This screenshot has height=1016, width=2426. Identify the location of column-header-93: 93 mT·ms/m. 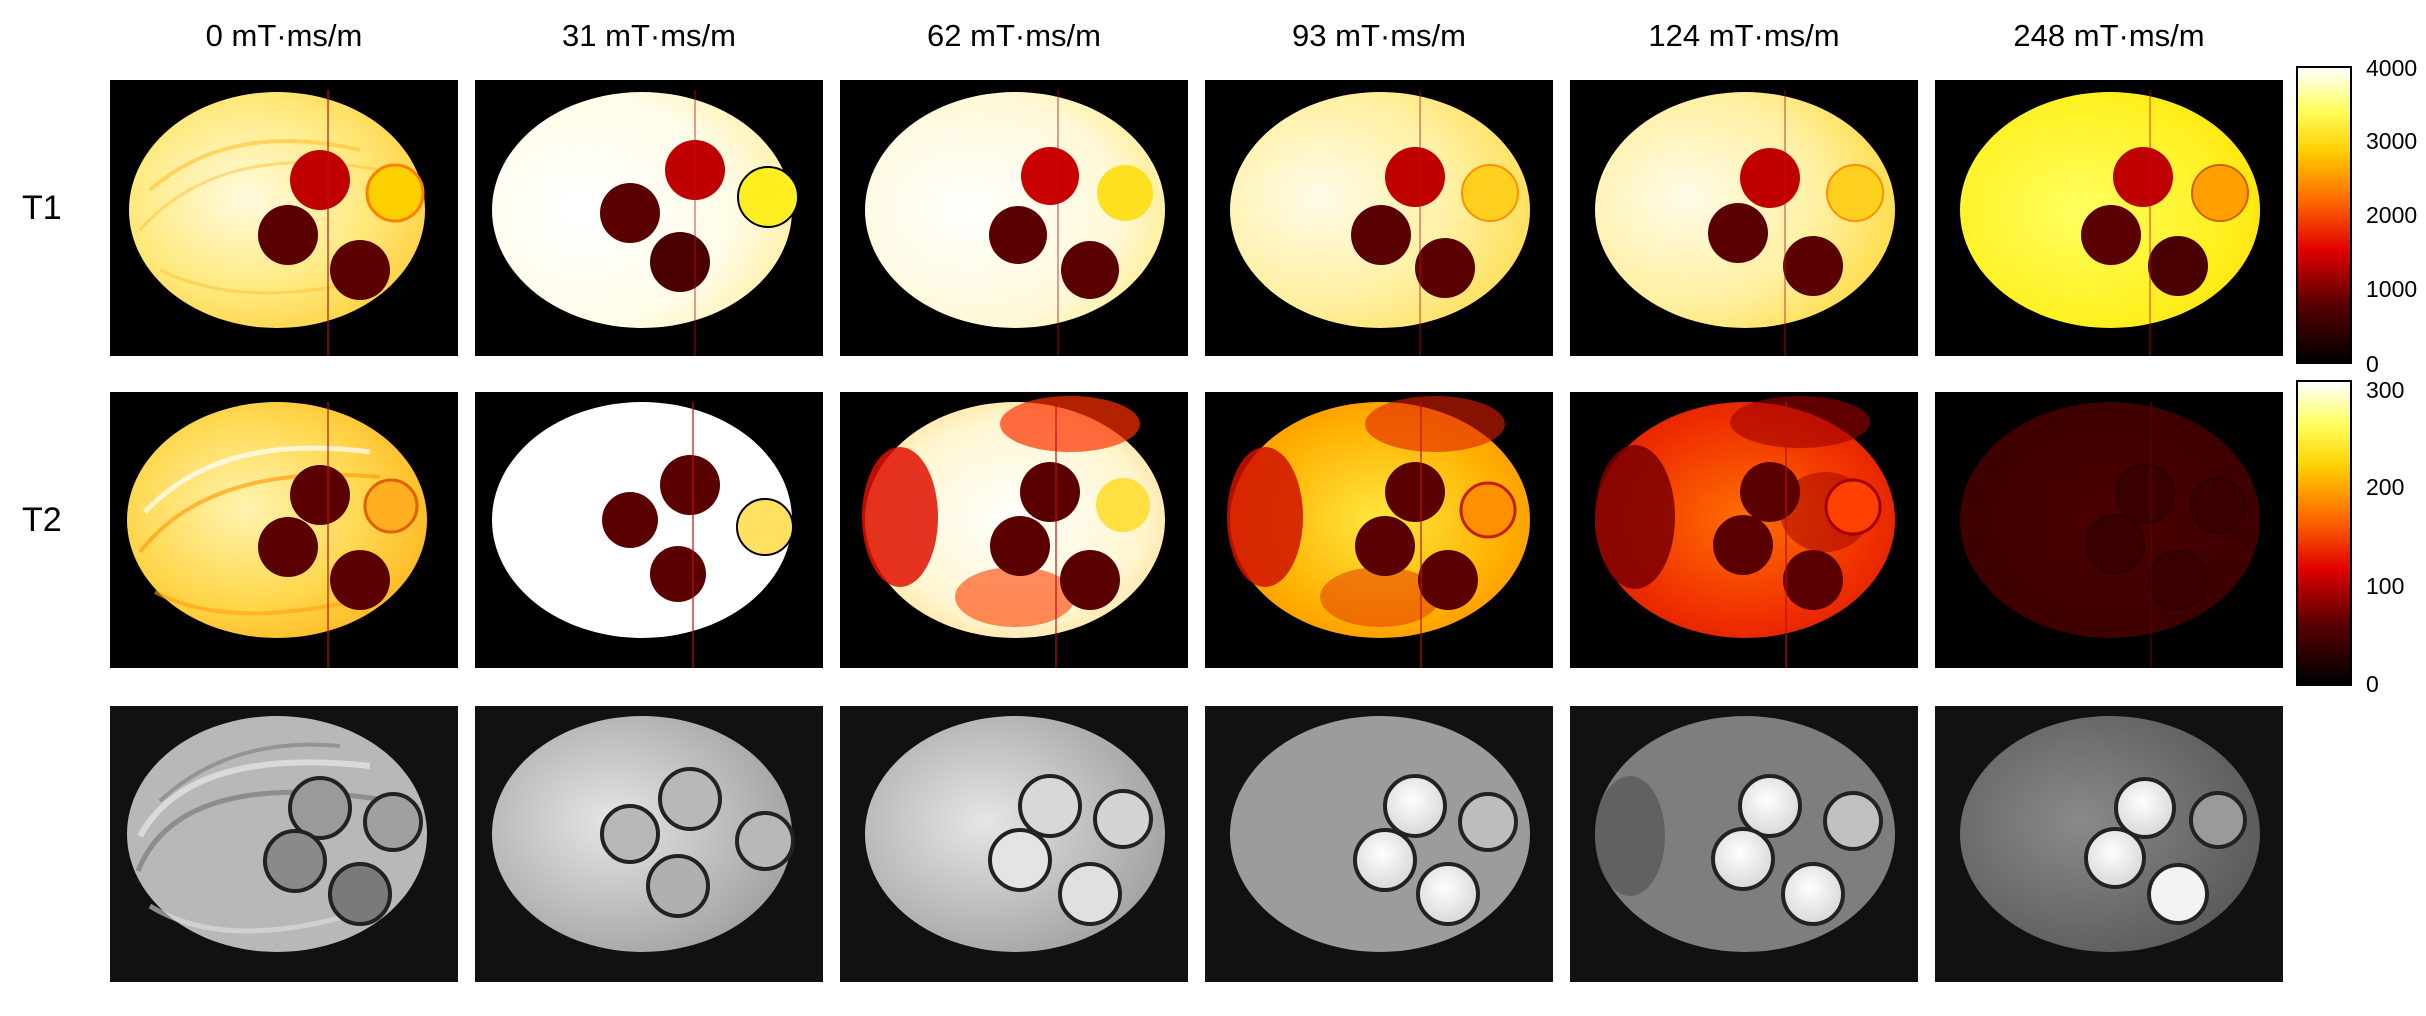
(1379, 35).